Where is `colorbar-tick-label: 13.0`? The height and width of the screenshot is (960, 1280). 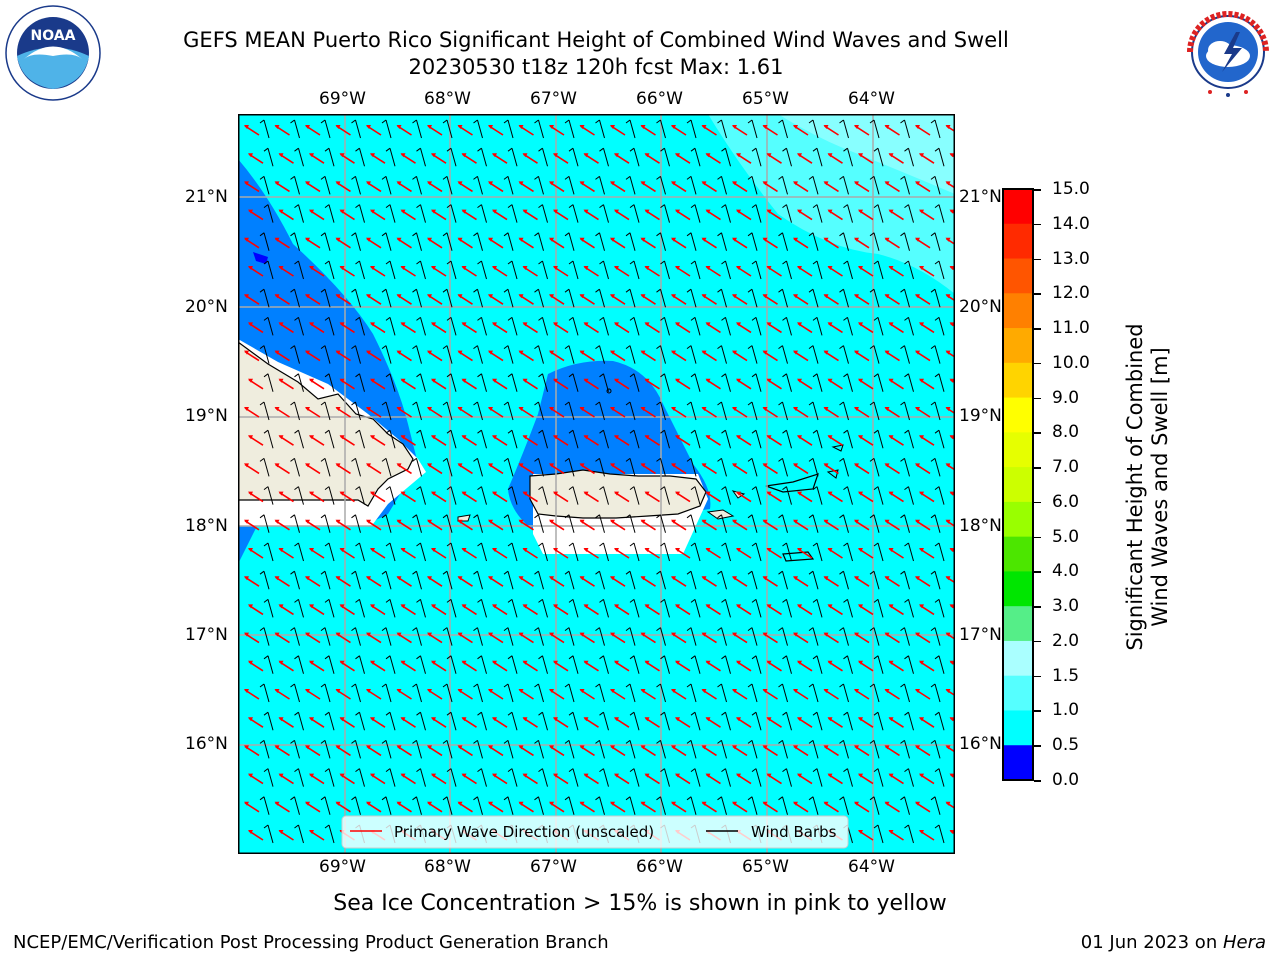
colorbar-tick-label: 13.0 is located at coordinates (1071, 258).